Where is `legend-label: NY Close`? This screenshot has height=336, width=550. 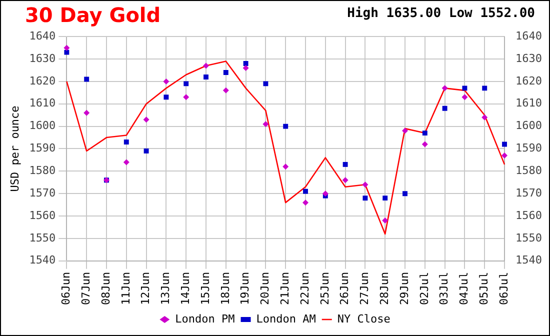
legend-label: NY Close is located at coordinates (363, 319).